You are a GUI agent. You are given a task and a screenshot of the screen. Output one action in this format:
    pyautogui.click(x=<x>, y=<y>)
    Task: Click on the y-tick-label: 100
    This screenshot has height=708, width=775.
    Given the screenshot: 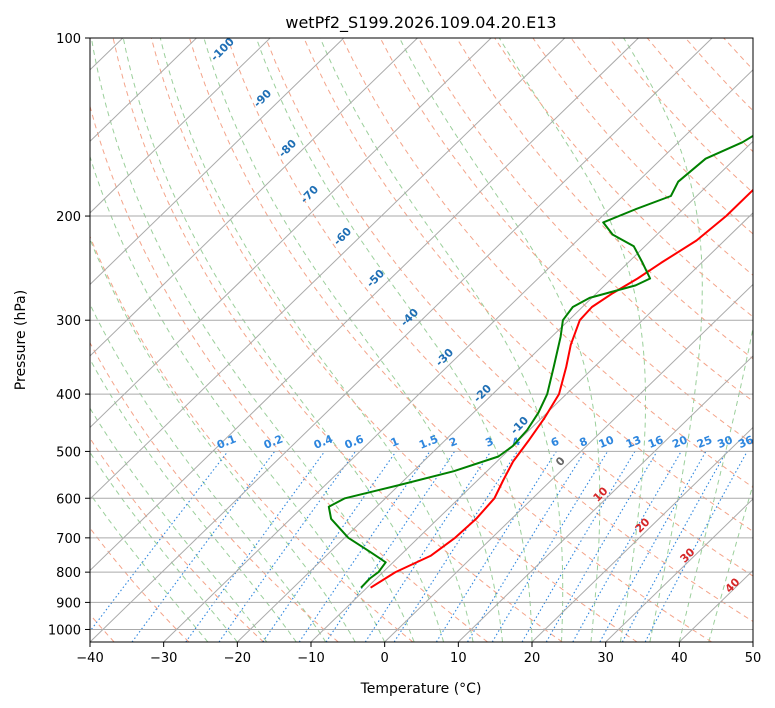 What is the action you would take?
    pyautogui.click(x=68, y=39)
    